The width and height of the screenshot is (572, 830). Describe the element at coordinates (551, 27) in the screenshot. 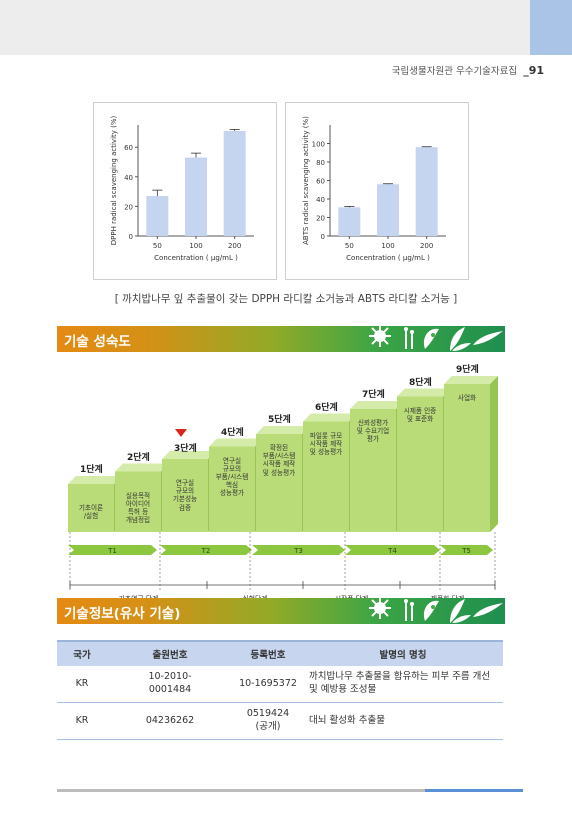

I see `top-accent` at that location.